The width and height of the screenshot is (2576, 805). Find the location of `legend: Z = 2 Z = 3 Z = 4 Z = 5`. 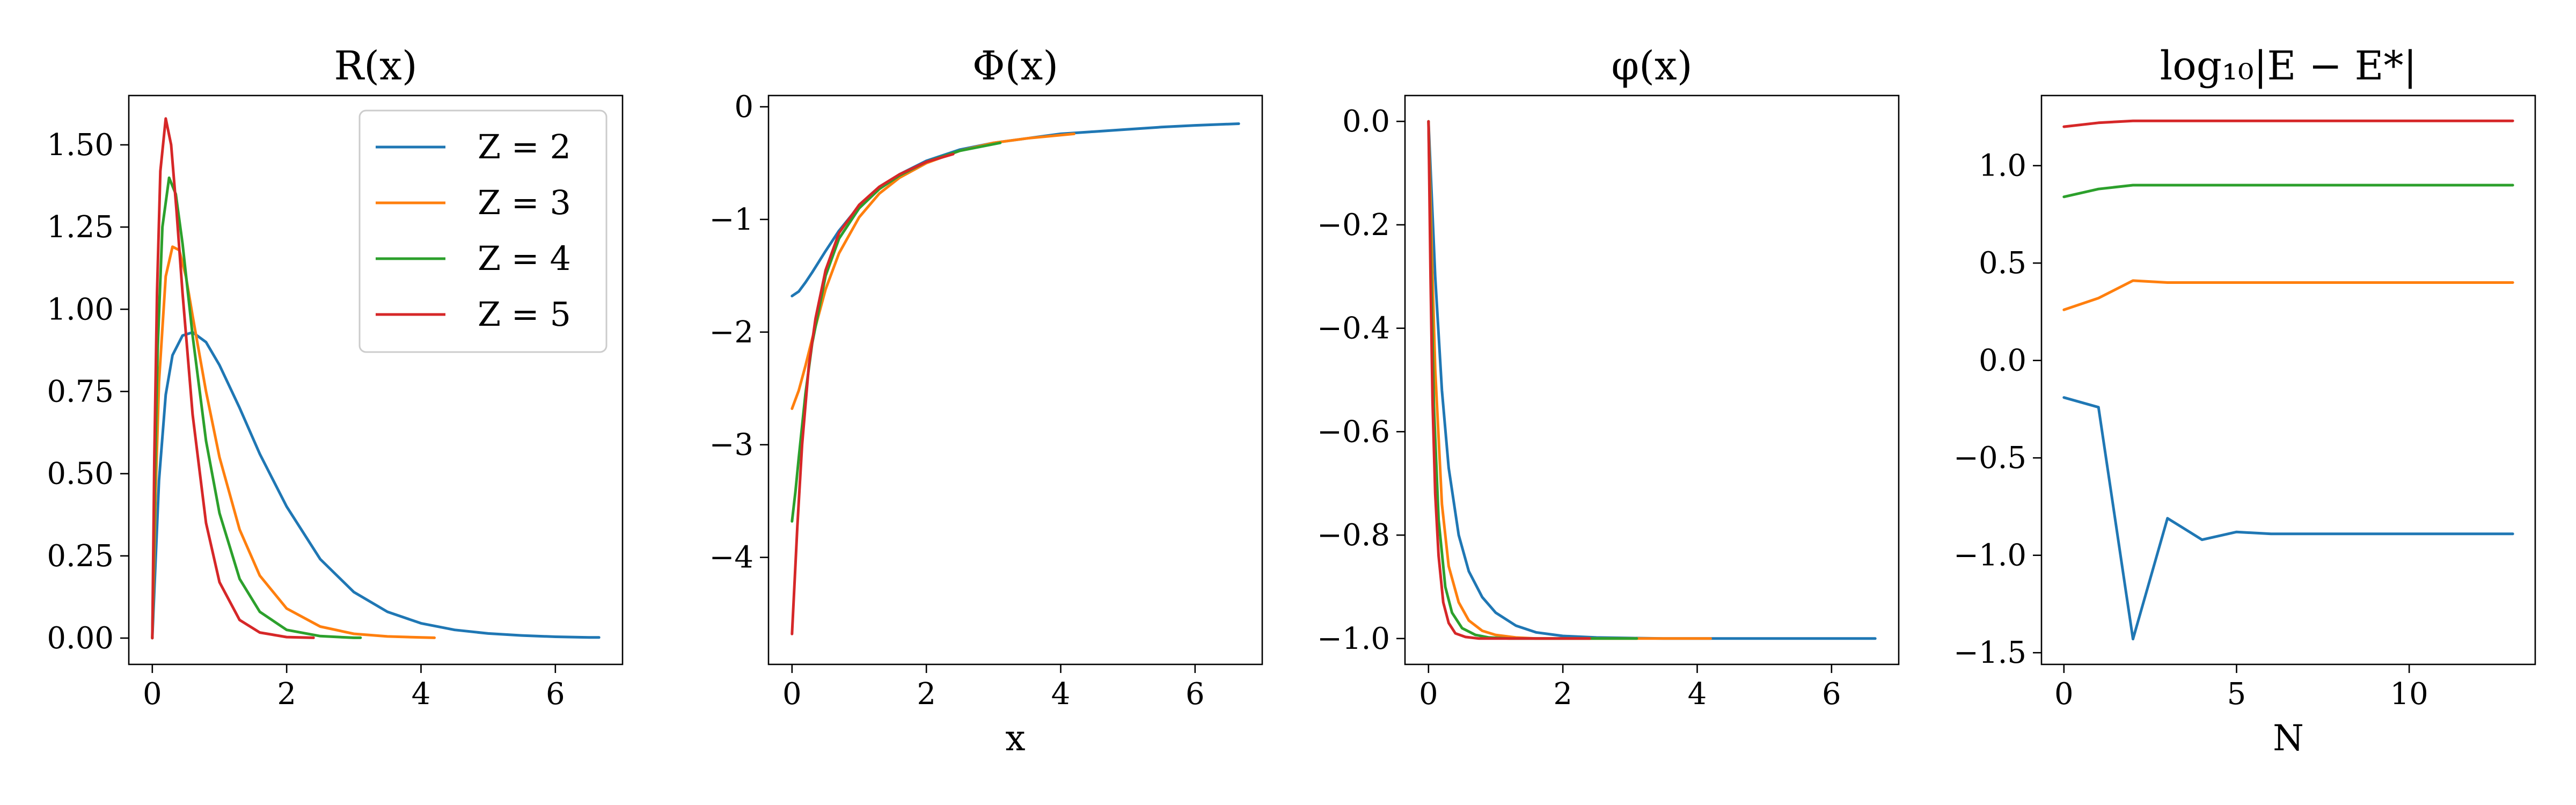

legend: Z = 2 Z = 3 Z = 4 Z = 5 is located at coordinates (483, 231).